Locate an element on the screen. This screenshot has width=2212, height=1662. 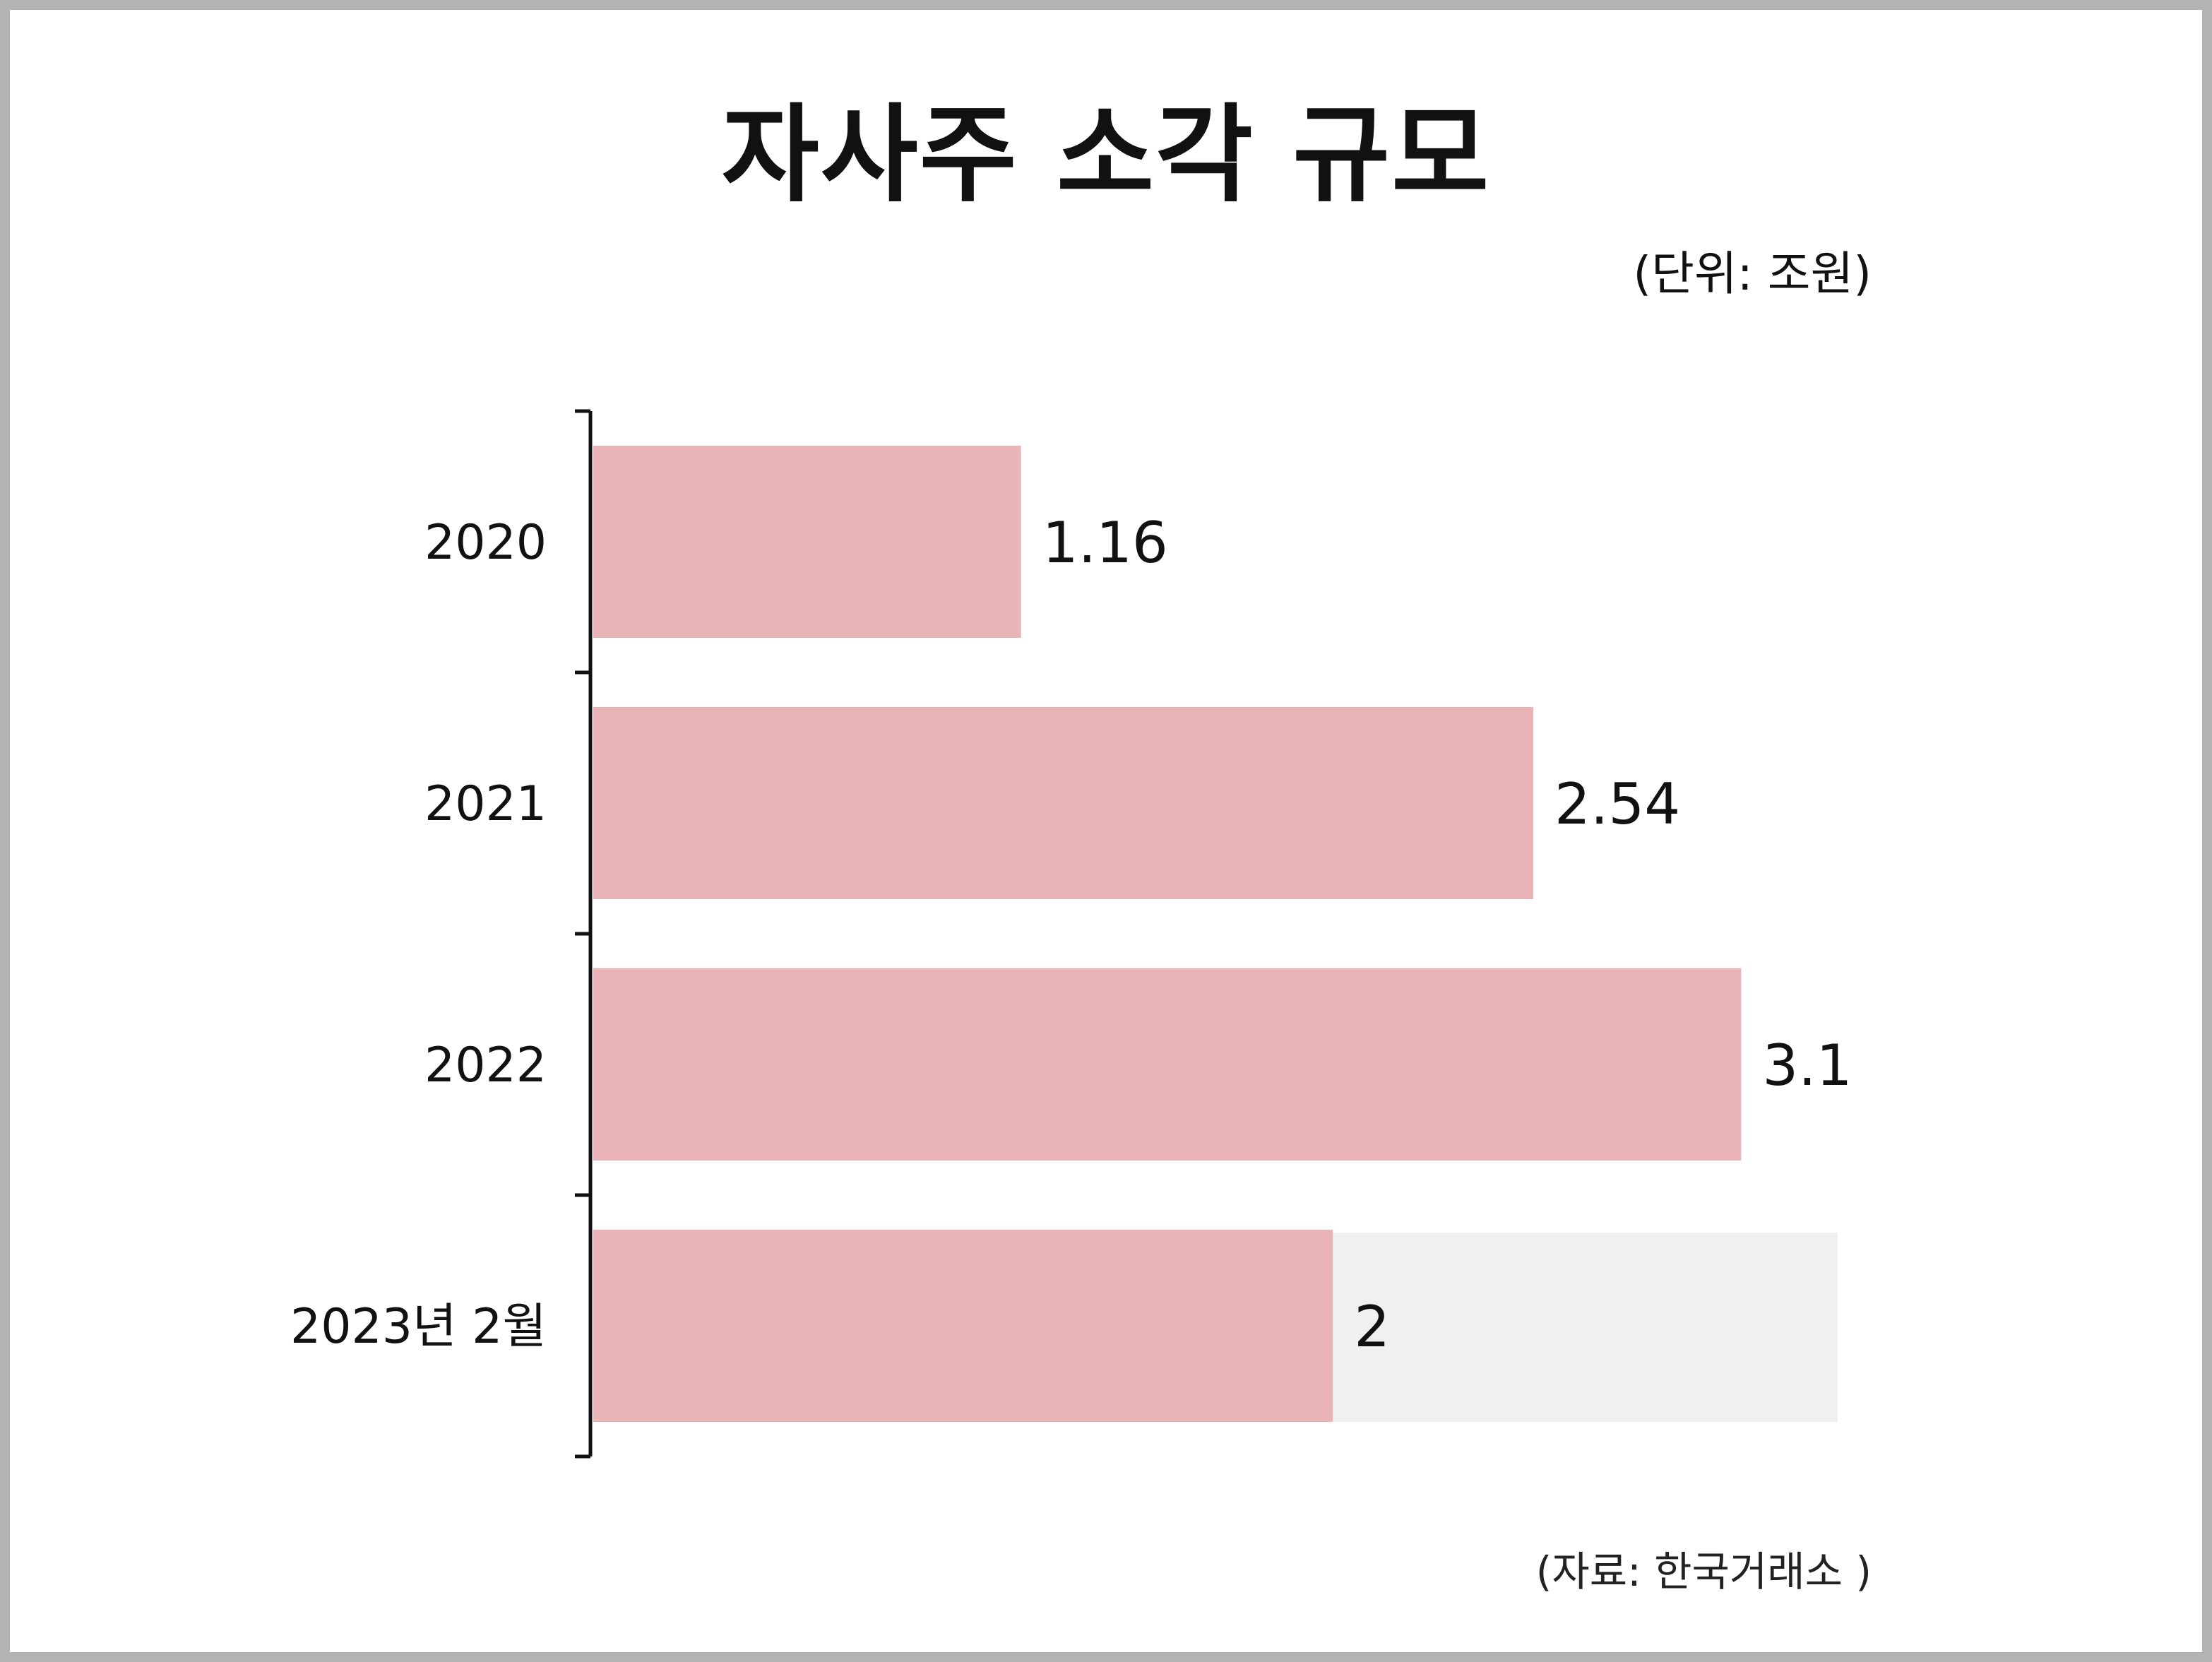
category-label-1: 2020 is located at coordinates (485, 543).